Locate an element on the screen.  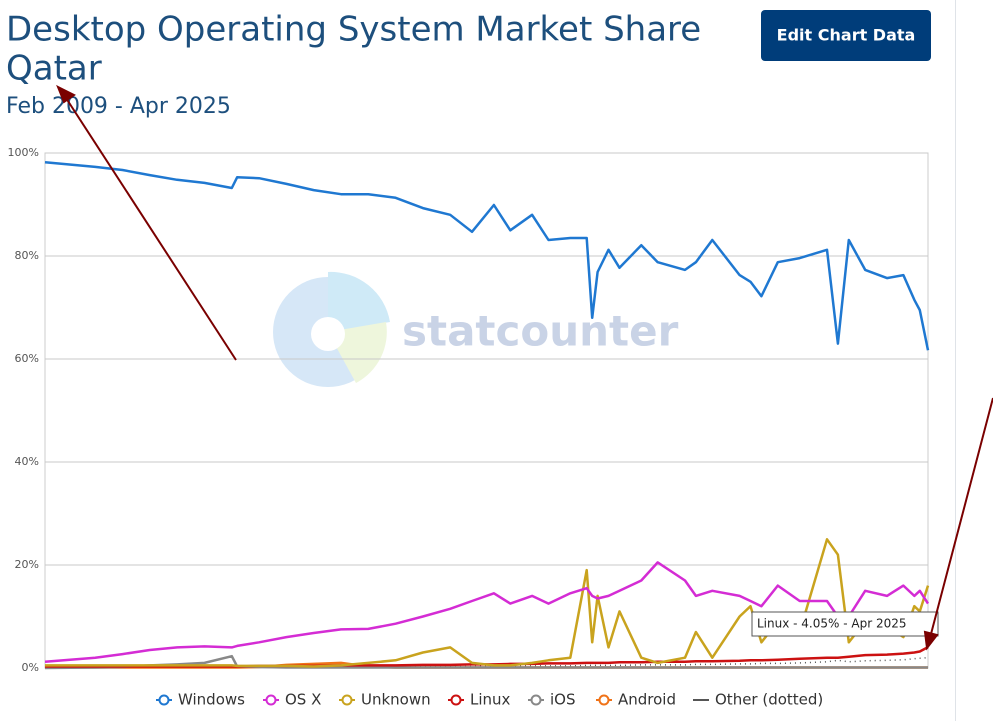
y-tick-label: 100% is located at coordinates (23, 152).